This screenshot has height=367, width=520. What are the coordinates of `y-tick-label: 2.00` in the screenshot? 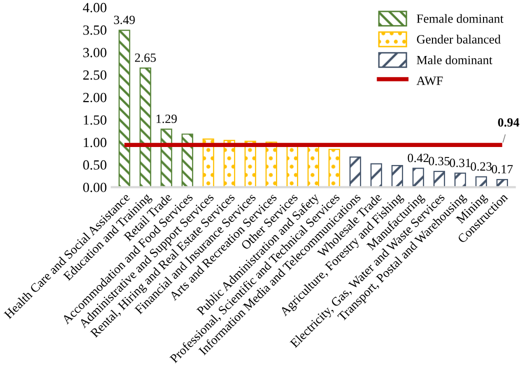 It's located at (94, 97).